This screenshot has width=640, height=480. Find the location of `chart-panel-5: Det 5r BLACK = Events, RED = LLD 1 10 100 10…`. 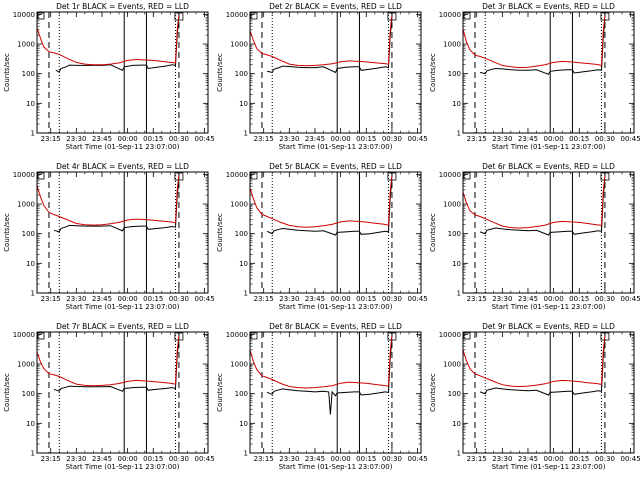

chart-panel-5: Det 5r BLACK = Events, RED = LLD 1 10 100 10… is located at coordinates (322, 236).